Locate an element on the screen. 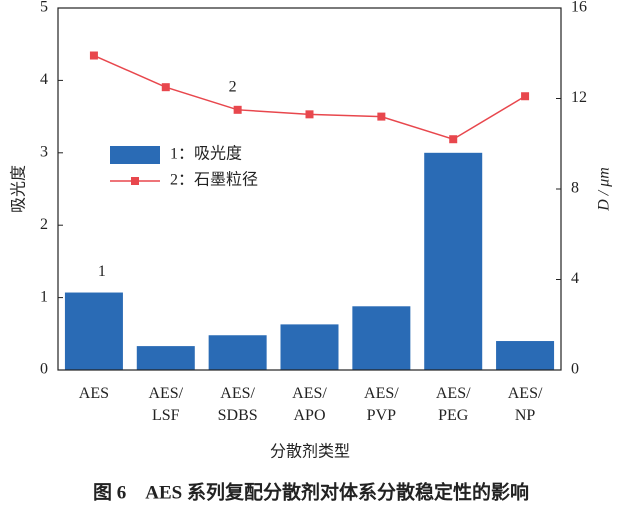 The image size is (623, 513). y2-axis-label: D / μm is located at coordinates (604, 189).